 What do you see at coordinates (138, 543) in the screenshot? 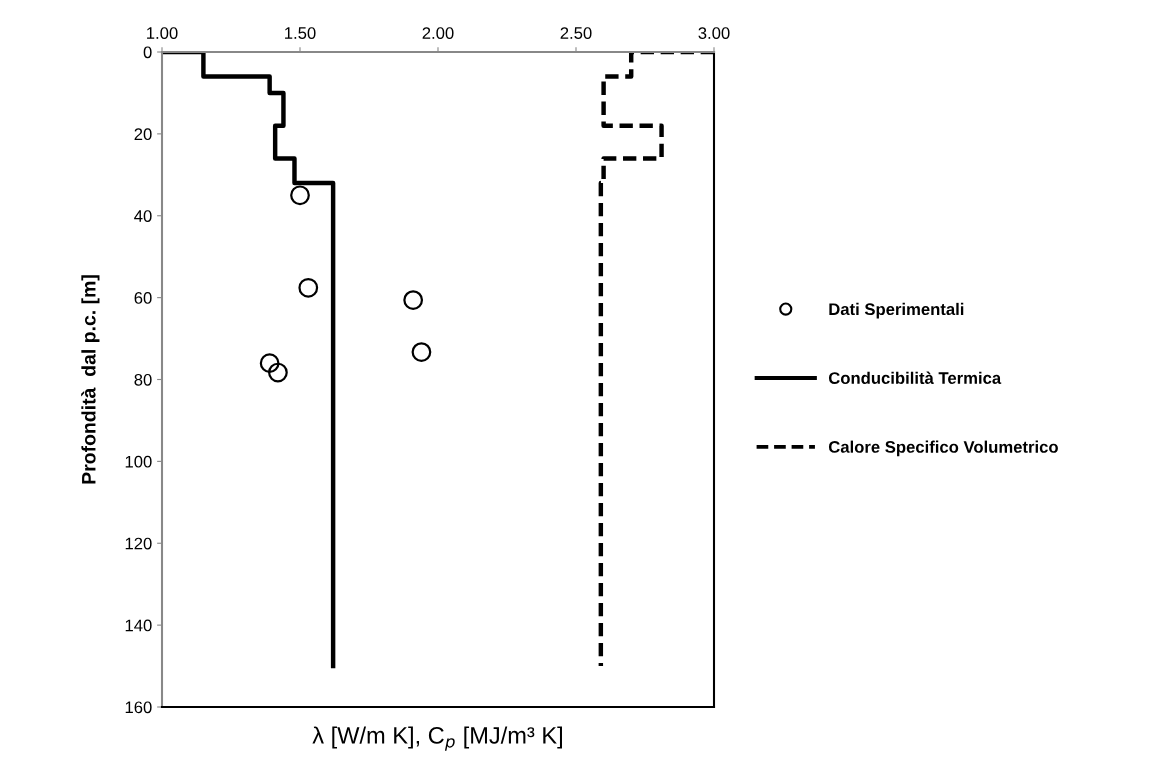
I see `y-tick-label: 120` at bounding box center [138, 543].